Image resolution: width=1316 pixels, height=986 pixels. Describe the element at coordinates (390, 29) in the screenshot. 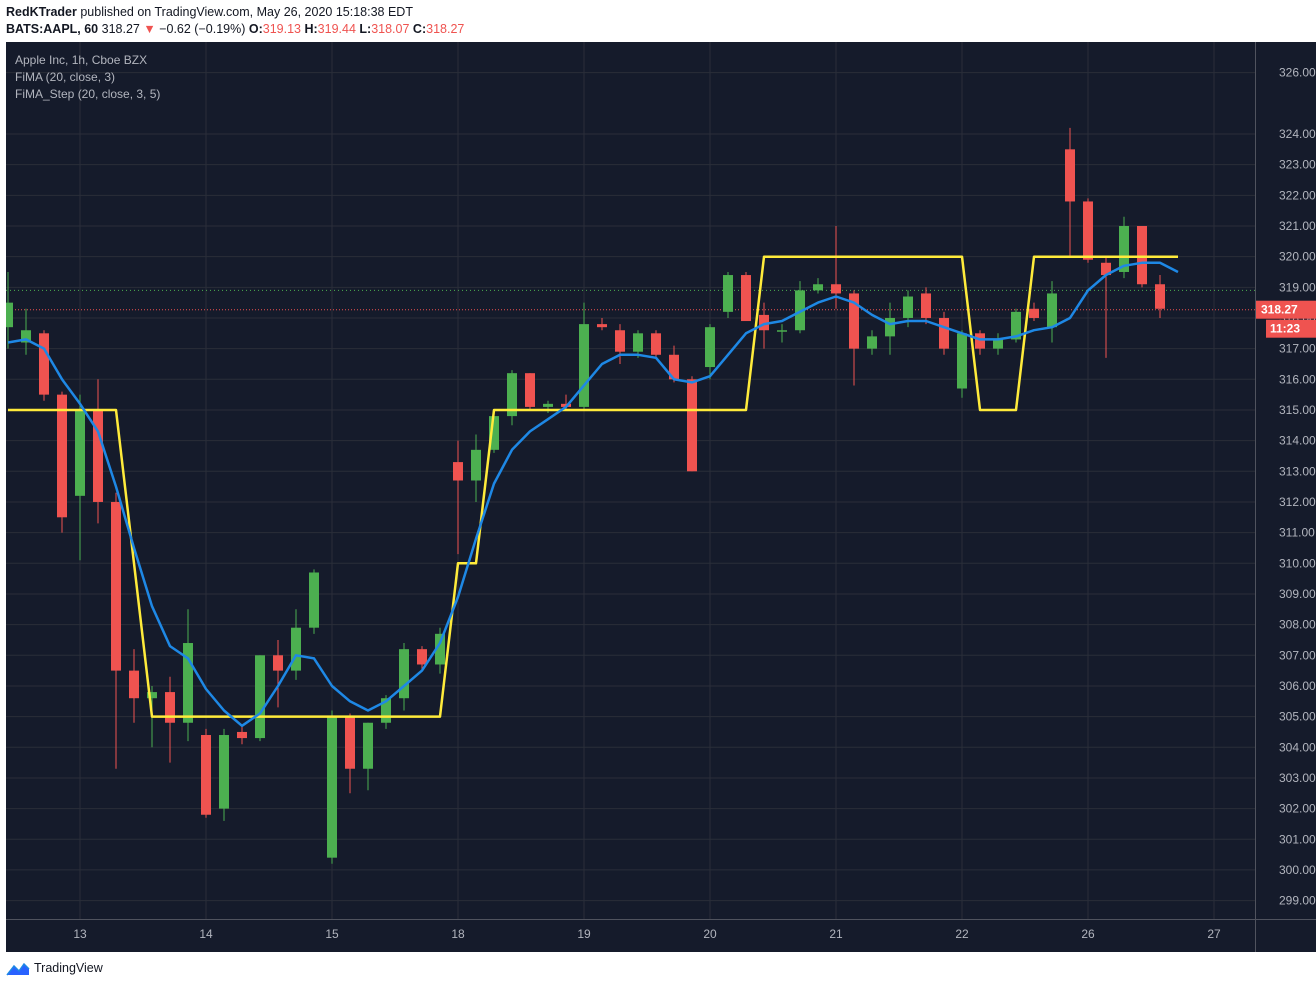

I see `low-value: 318.07` at that location.